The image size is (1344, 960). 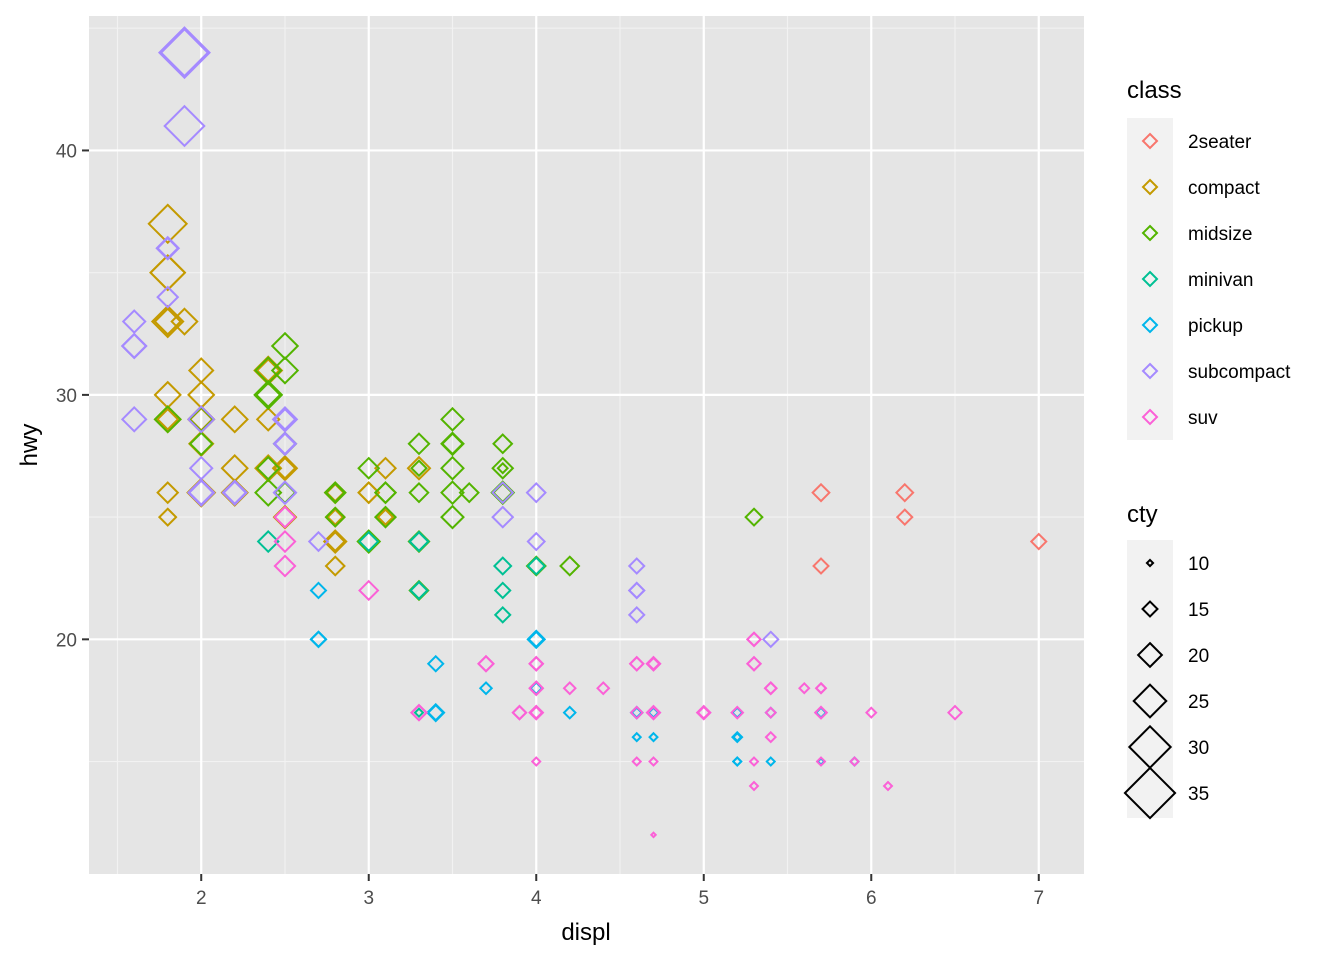 What do you see at coordinates (1142, 514) in the screenshot?
I see `size-legend-title: cty` at bounding box center [1142, 514].